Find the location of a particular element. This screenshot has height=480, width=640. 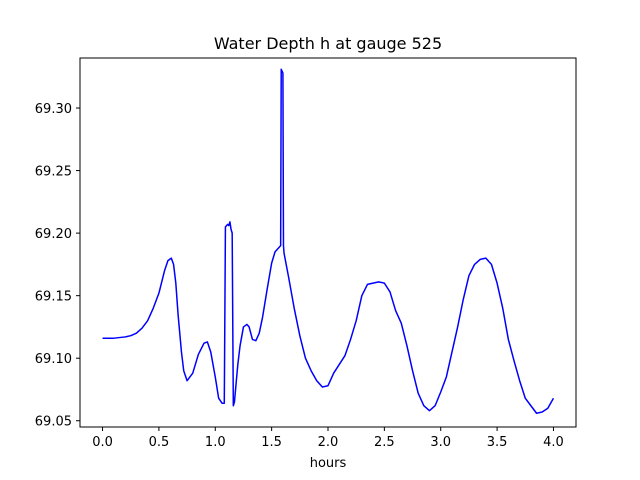

x-axis-label: hours is located at coordinates (328, 463).